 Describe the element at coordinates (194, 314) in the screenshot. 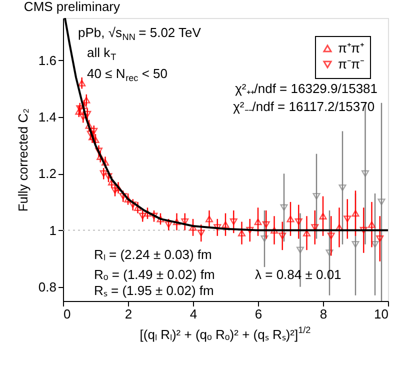

I see `x-tick-label: 4` at that location.